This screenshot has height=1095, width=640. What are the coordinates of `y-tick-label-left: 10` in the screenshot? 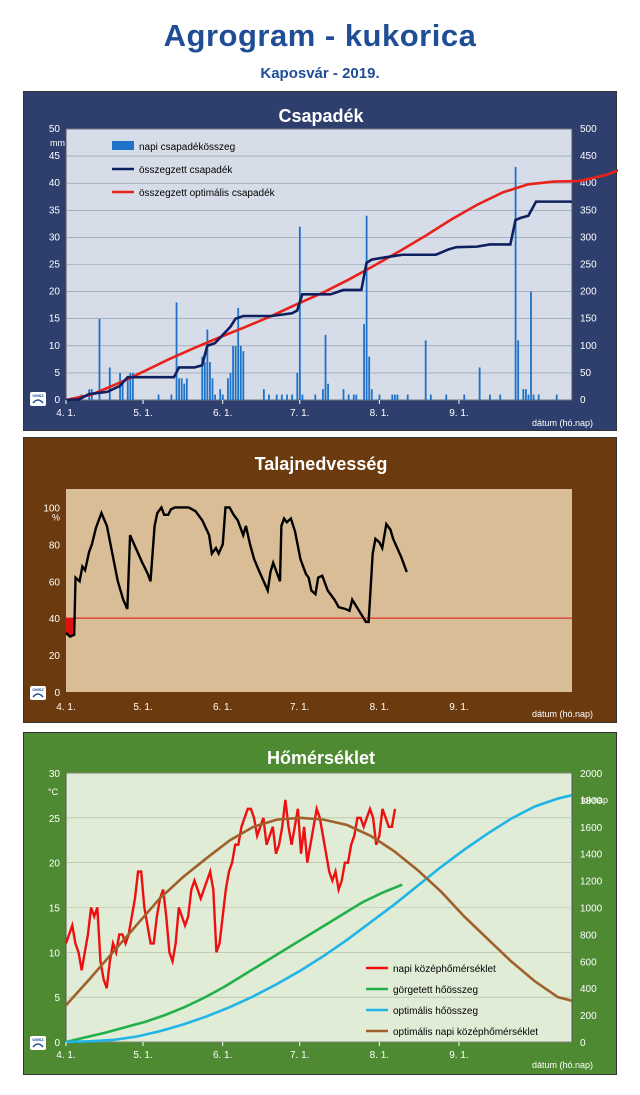 It's located at (55, 346).